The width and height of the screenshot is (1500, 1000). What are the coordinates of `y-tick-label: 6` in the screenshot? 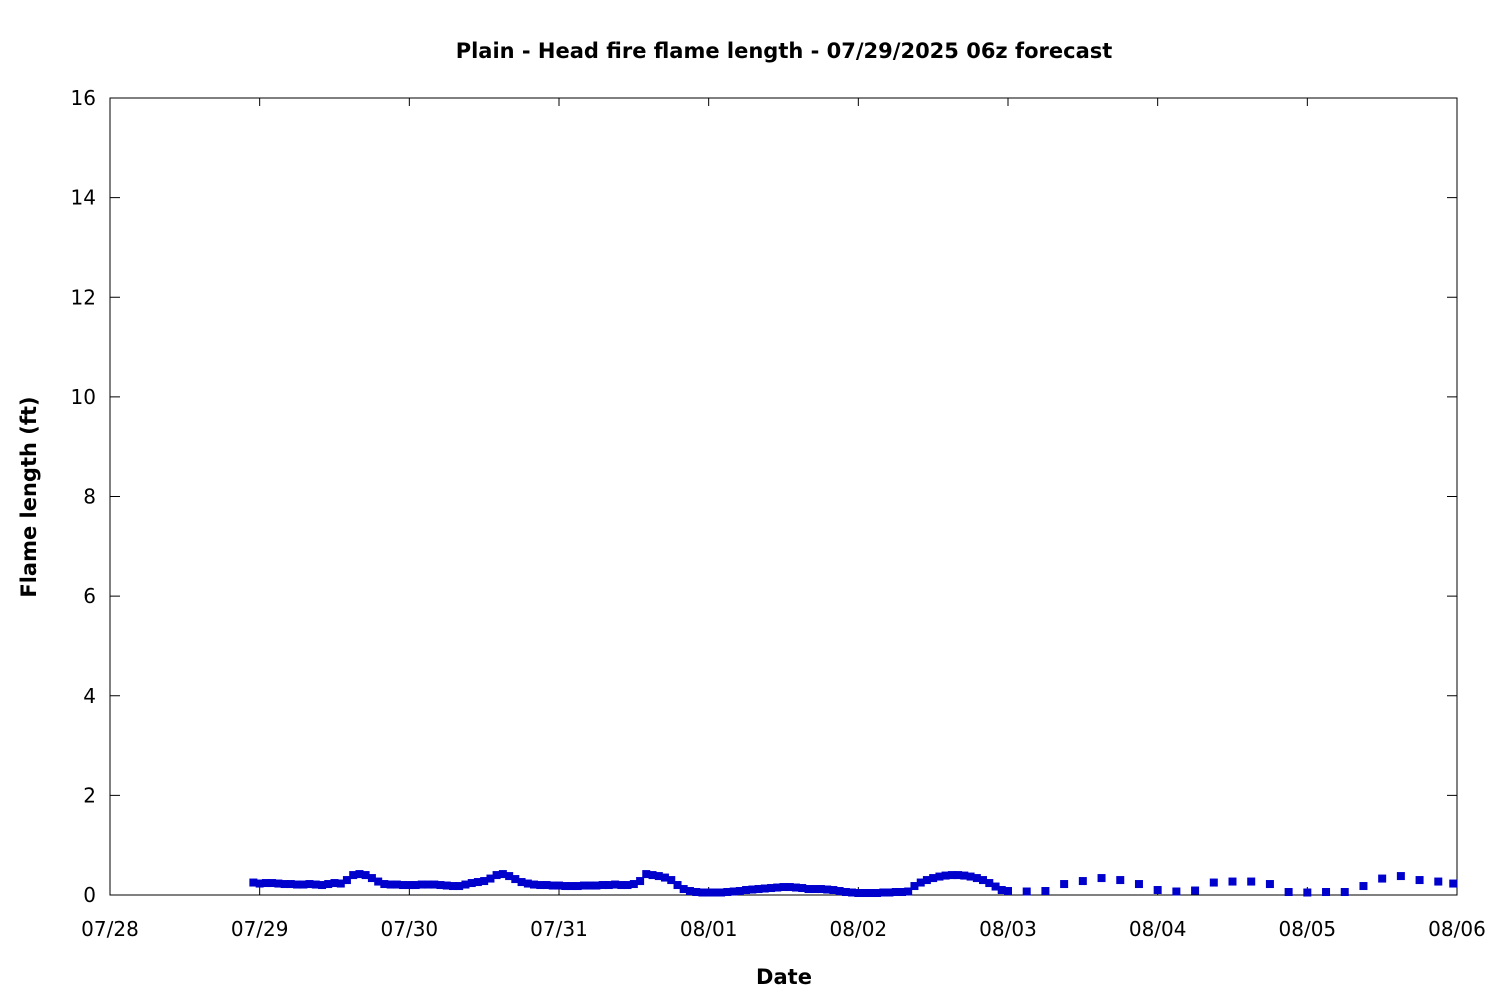 It's located at (89, 596).